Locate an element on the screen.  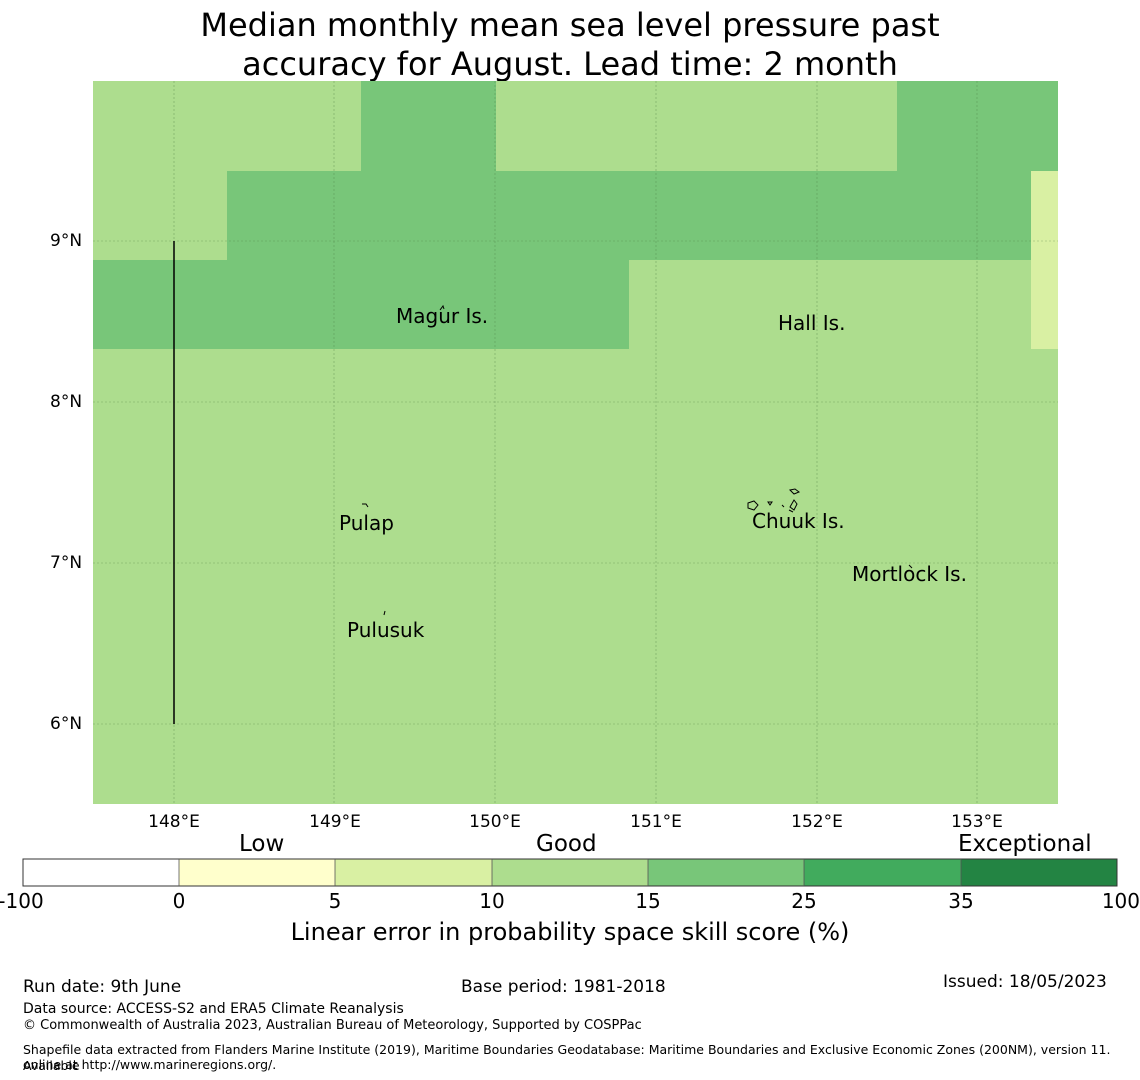
colorbar-seg-neg is located at coordinates (101, 872).